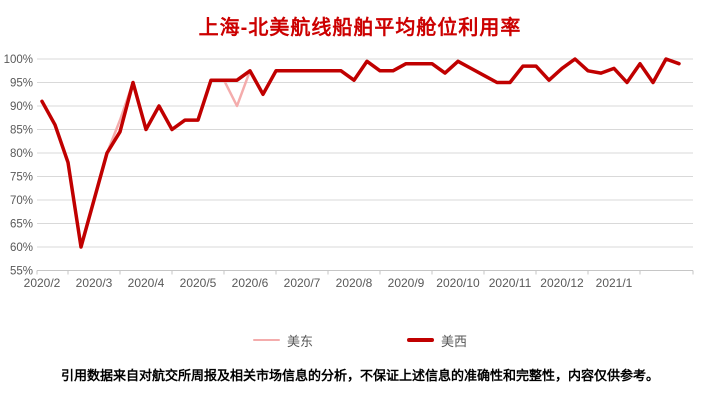 This screenshot has width=720, height=402. What do you see at coordinates (282, 340) in the screenshot?
I see `legend-item-us-east: 美东` at bounding box center [282, 340].